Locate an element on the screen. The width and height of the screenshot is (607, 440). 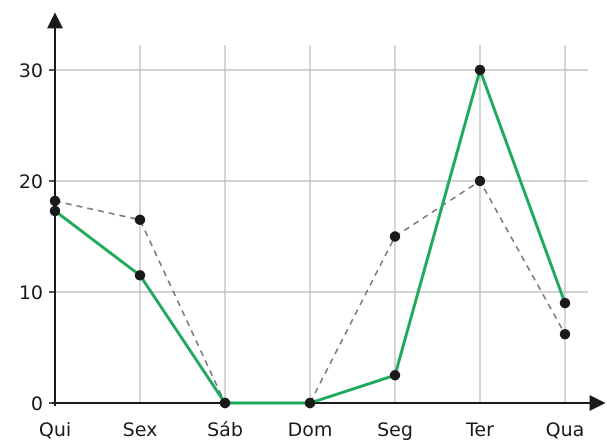
y-tick-label: 20 is located at coordinates (31, 182).